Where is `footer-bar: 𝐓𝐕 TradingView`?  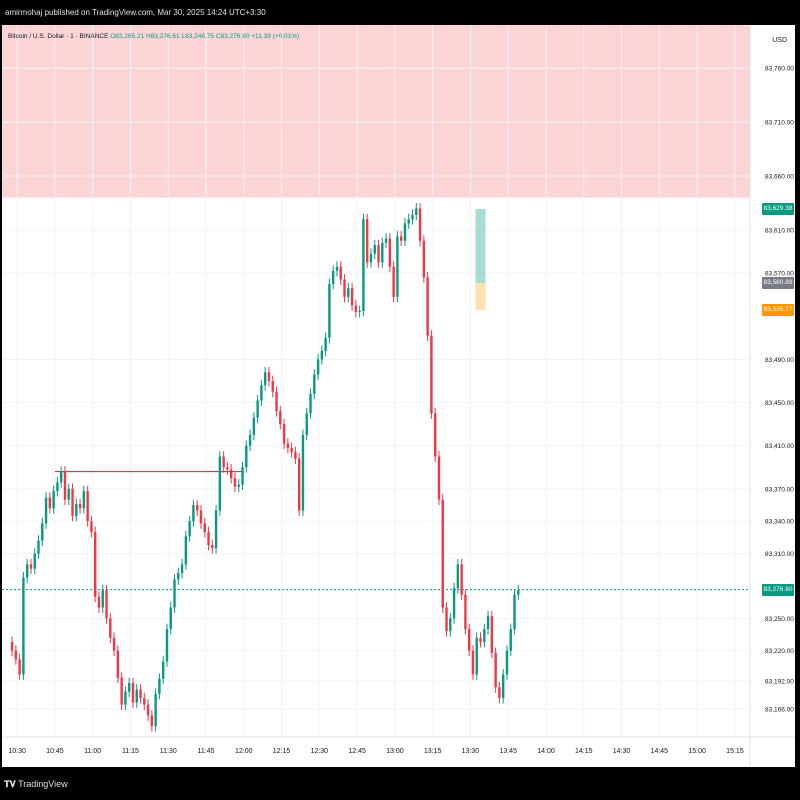
footer-bar: 𝐓𝐕 TradingView is located at coordinates (400, 783).